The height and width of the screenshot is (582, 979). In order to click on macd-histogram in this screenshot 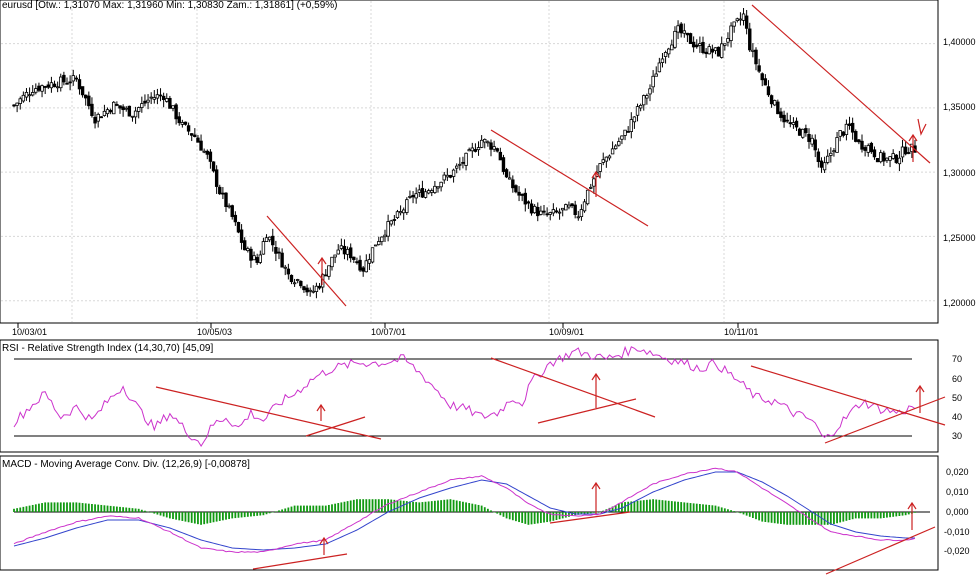, I will do `click(464, 512)`.